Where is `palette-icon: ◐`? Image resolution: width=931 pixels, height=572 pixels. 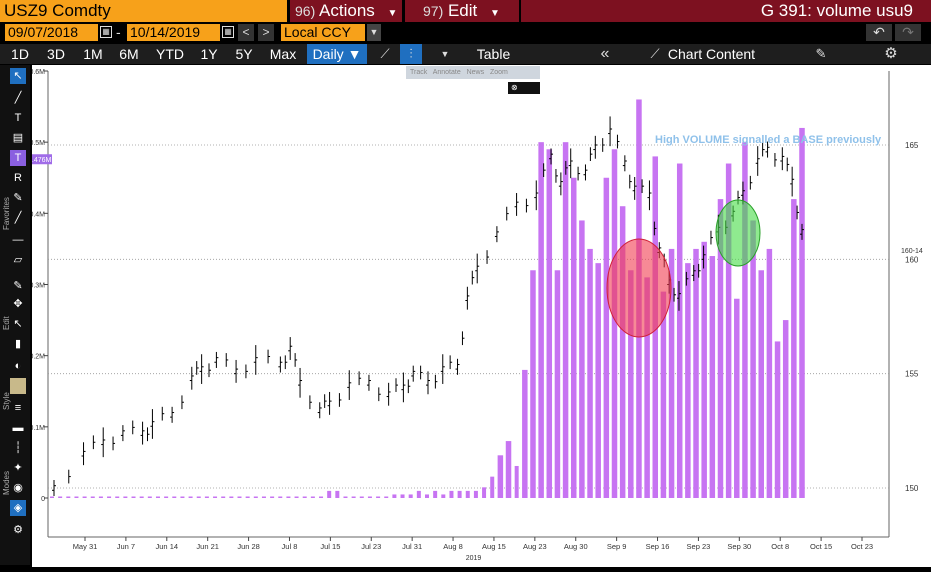
palette-icon: ◐ is located at coordinates (18, 366).